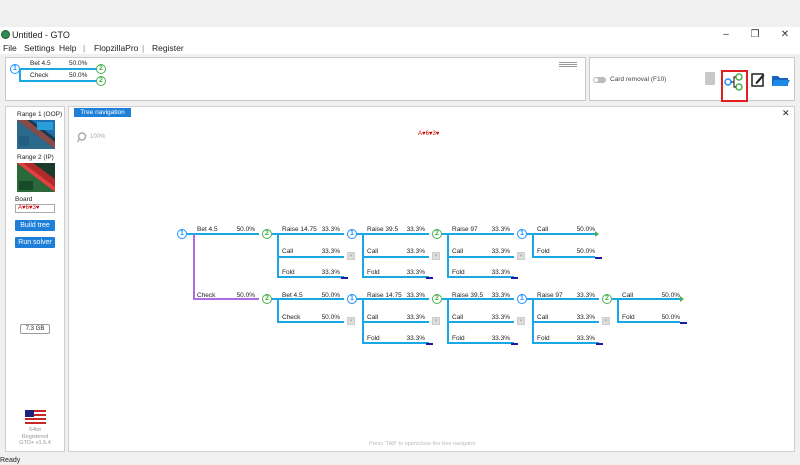 The width and height of the screenshot is (800, 465). What do you see at coordinates (352, 234) in the screenshot?
I see `r1c1-raise-node: 1` at bounding box center [352, 234].